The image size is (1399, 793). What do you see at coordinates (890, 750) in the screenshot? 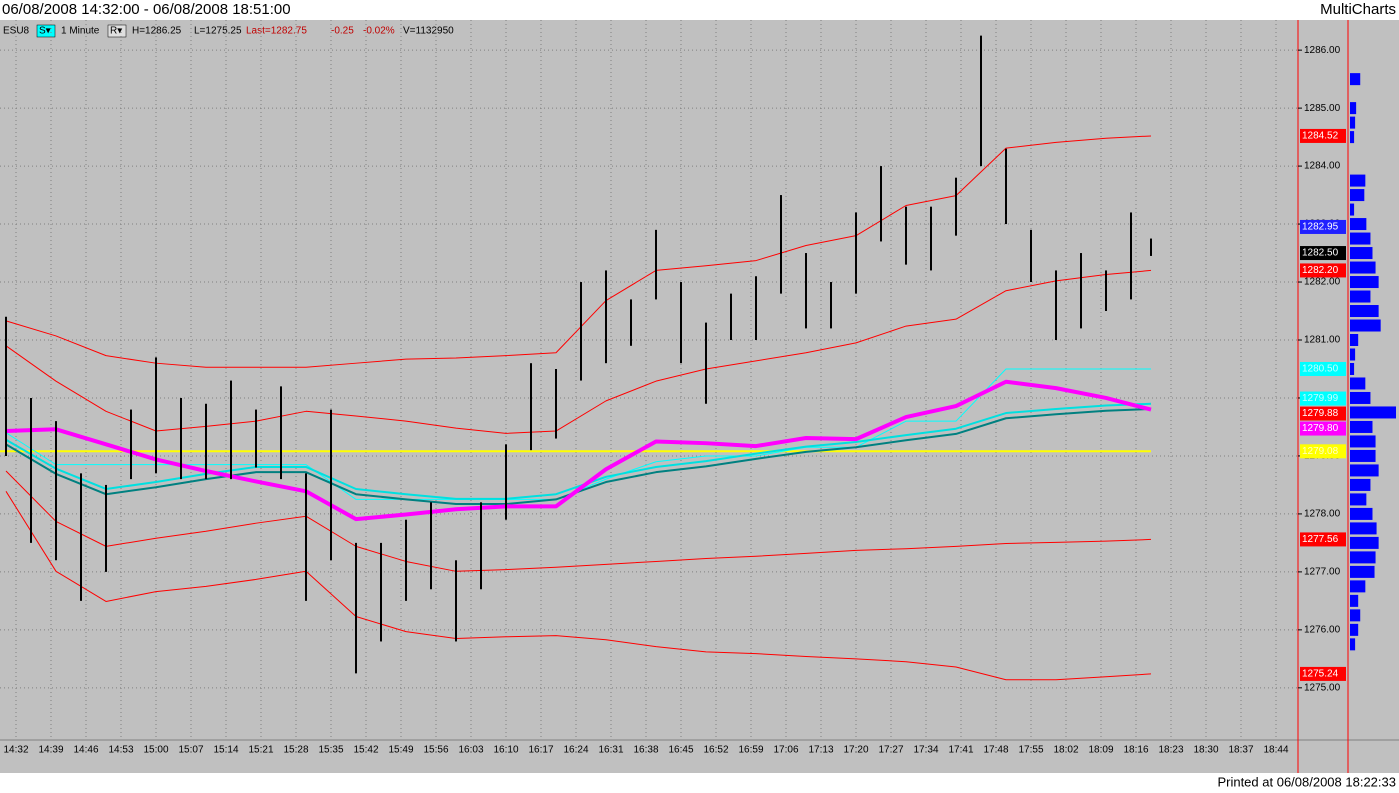
I see `x-tick-label: 17:27` at bounding box center [890, 750].